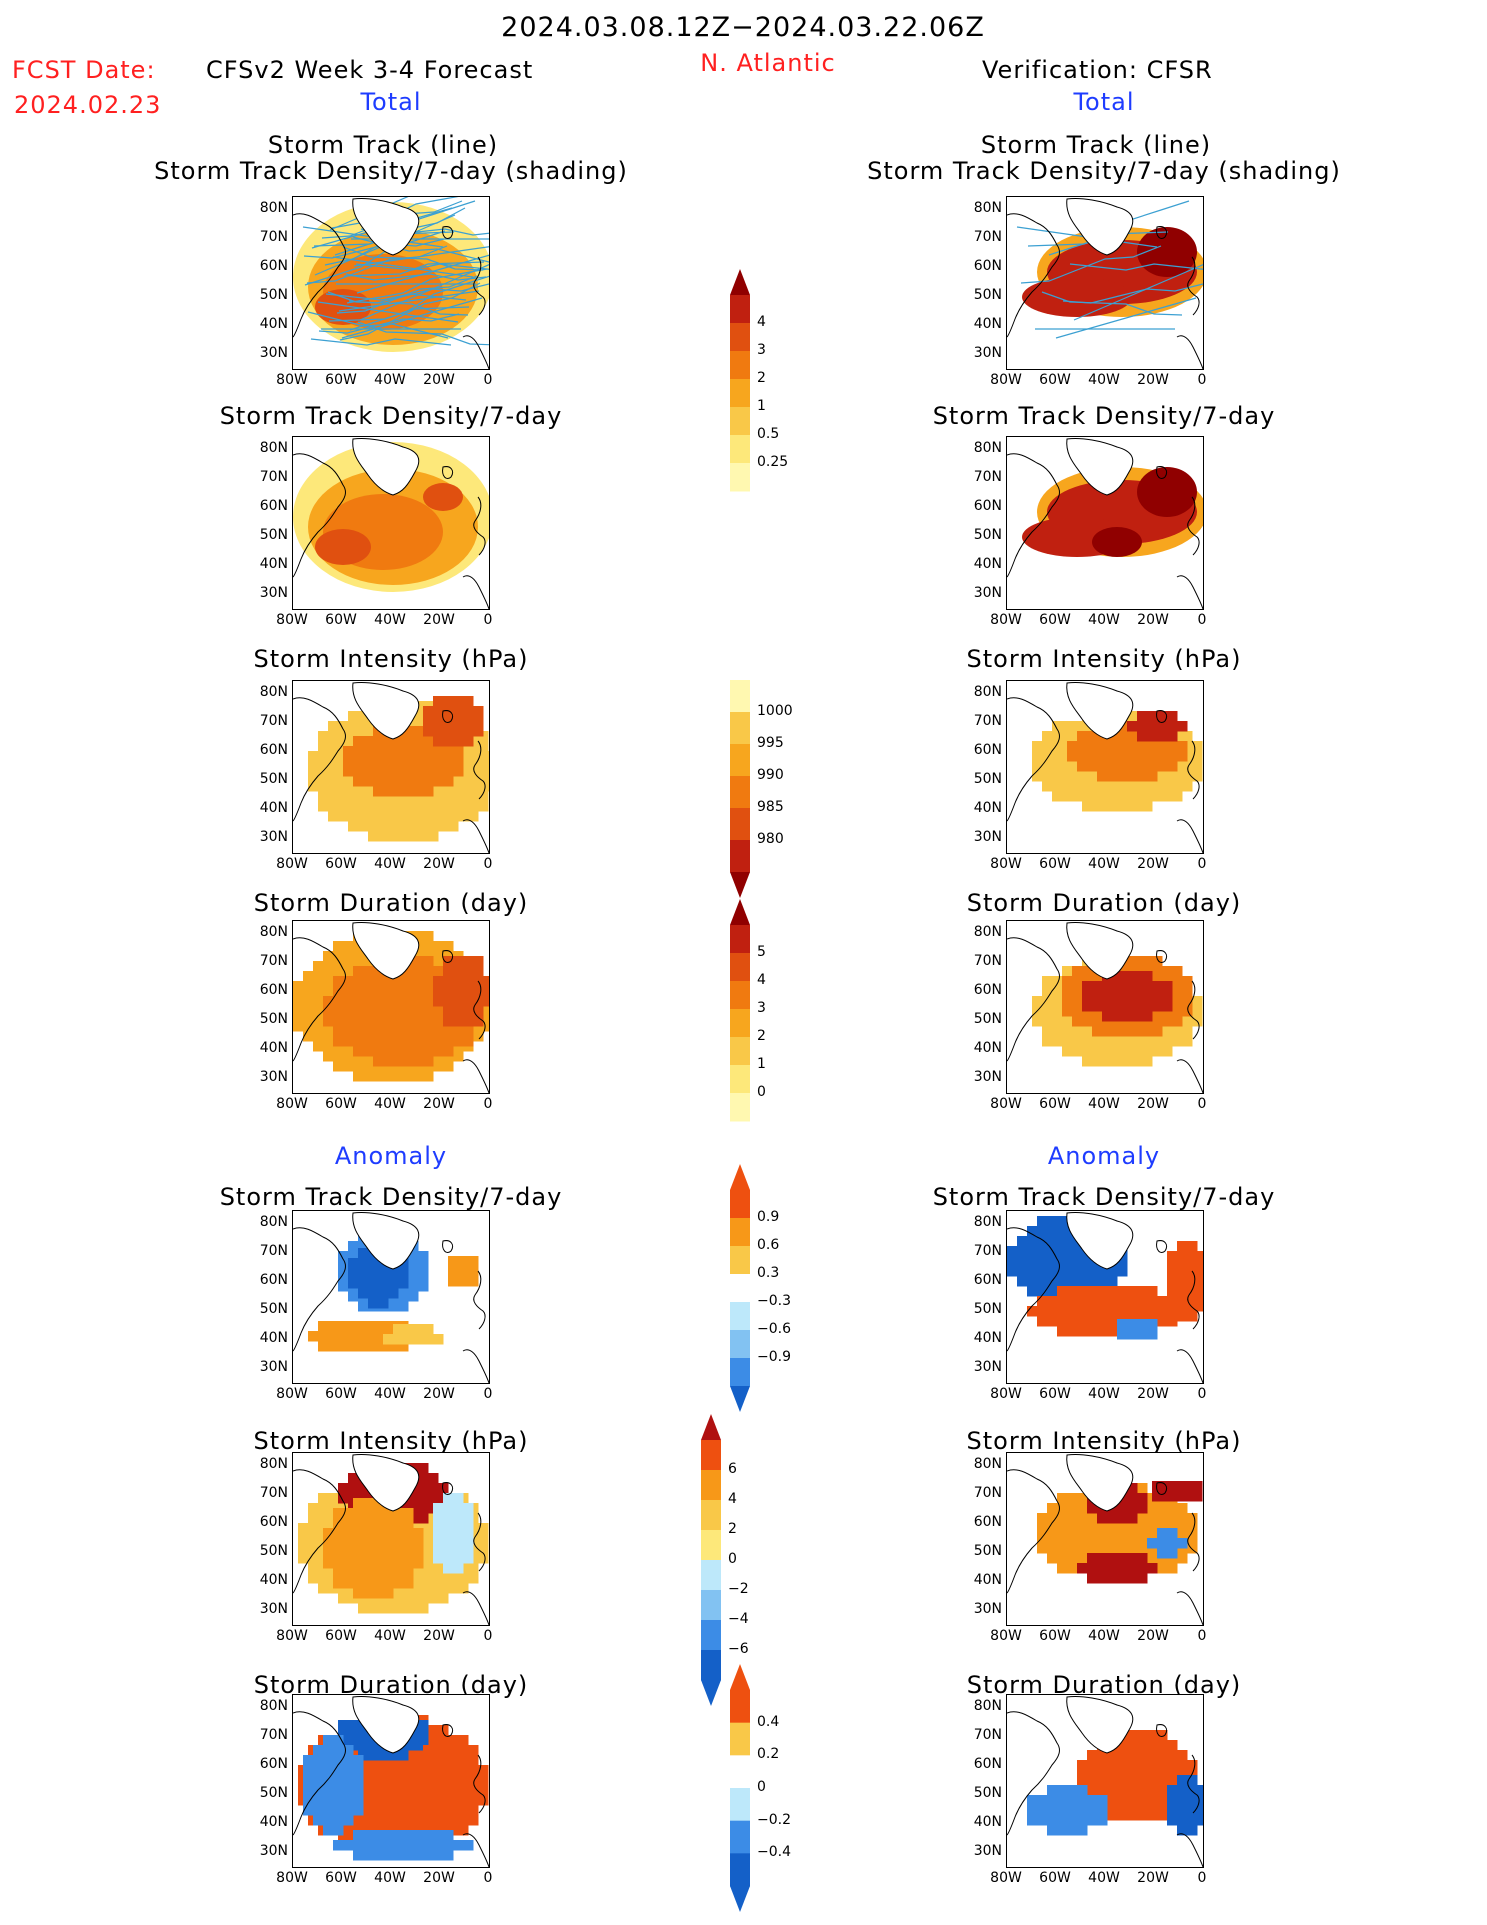 The image size is (1487, 1925). I want to click on coastline, so click(1193, 526).